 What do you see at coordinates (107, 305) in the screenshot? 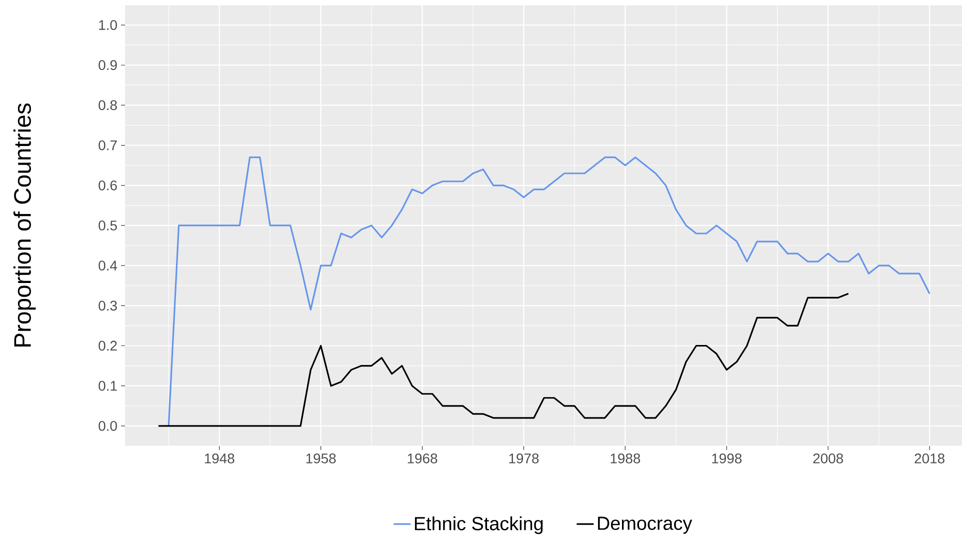
I see `y-tick-label: 0.3` at bounding box center [107, 305].